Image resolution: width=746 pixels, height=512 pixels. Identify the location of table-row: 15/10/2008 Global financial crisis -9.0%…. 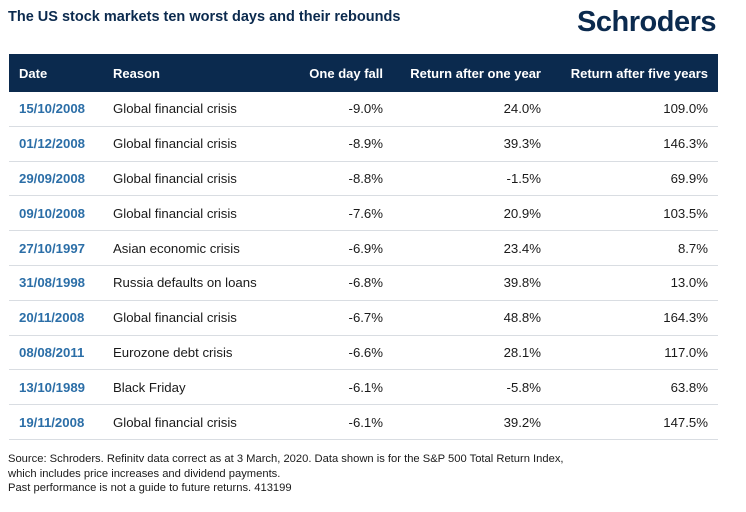
(363, 109).